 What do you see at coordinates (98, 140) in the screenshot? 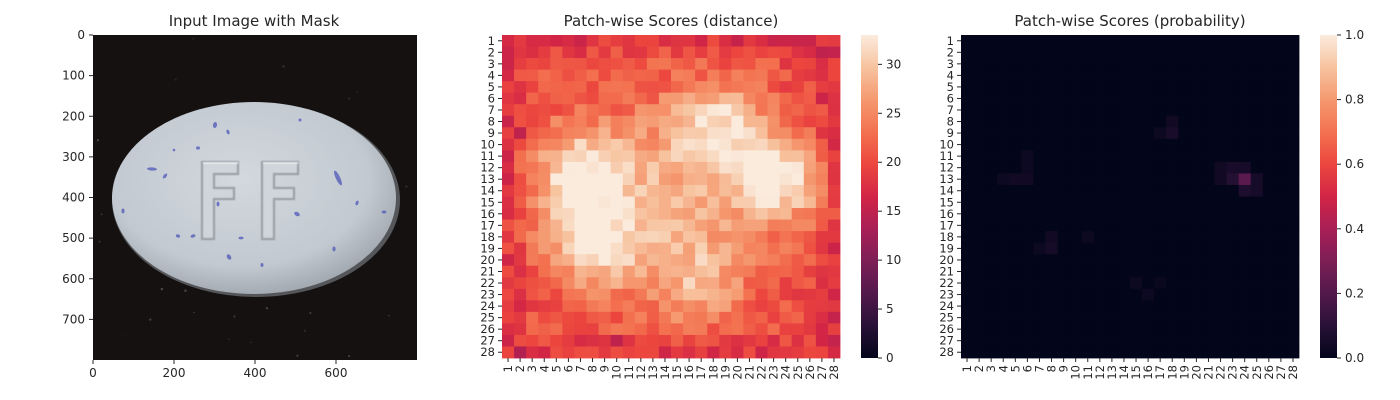
I see `noise-speck` at bounding box center [98, 140].